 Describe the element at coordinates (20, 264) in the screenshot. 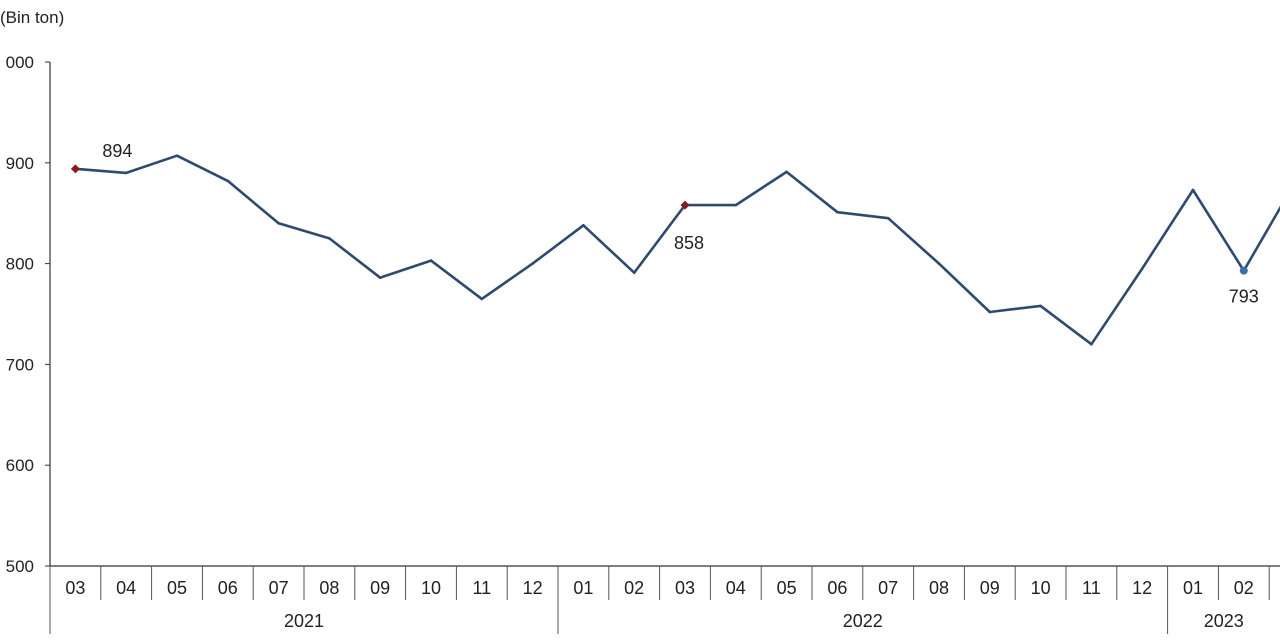

I see `y-tick-label: 800` at that location.